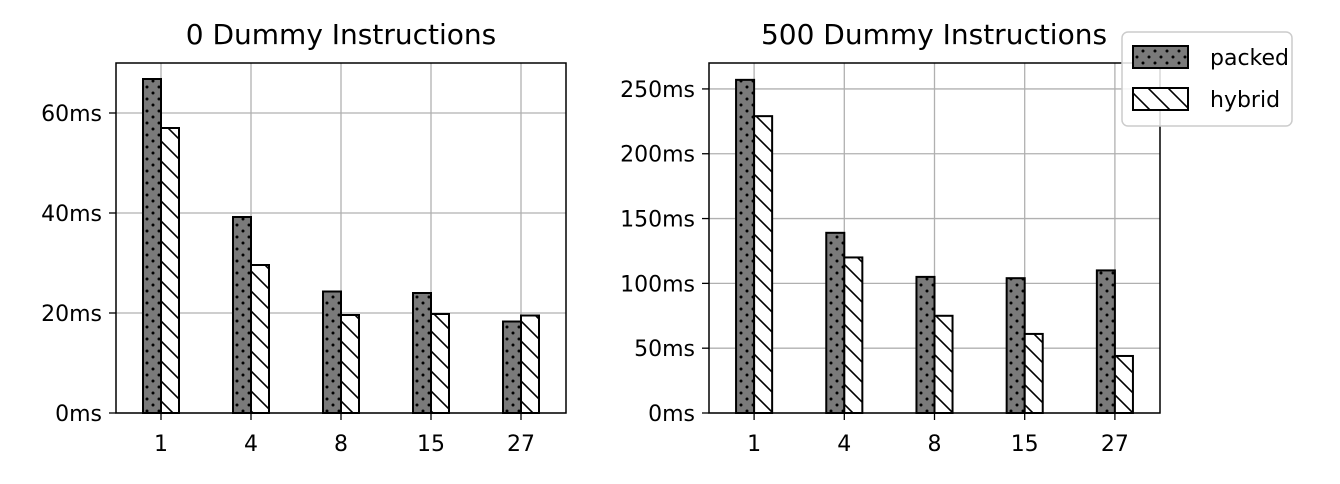 The height and width of the screenshot is (484, 1340). What do you see at coordinates (1249, 58) in the screenshot?
I see `legend-label-packed: packed` at bounding box center [1249, 58].